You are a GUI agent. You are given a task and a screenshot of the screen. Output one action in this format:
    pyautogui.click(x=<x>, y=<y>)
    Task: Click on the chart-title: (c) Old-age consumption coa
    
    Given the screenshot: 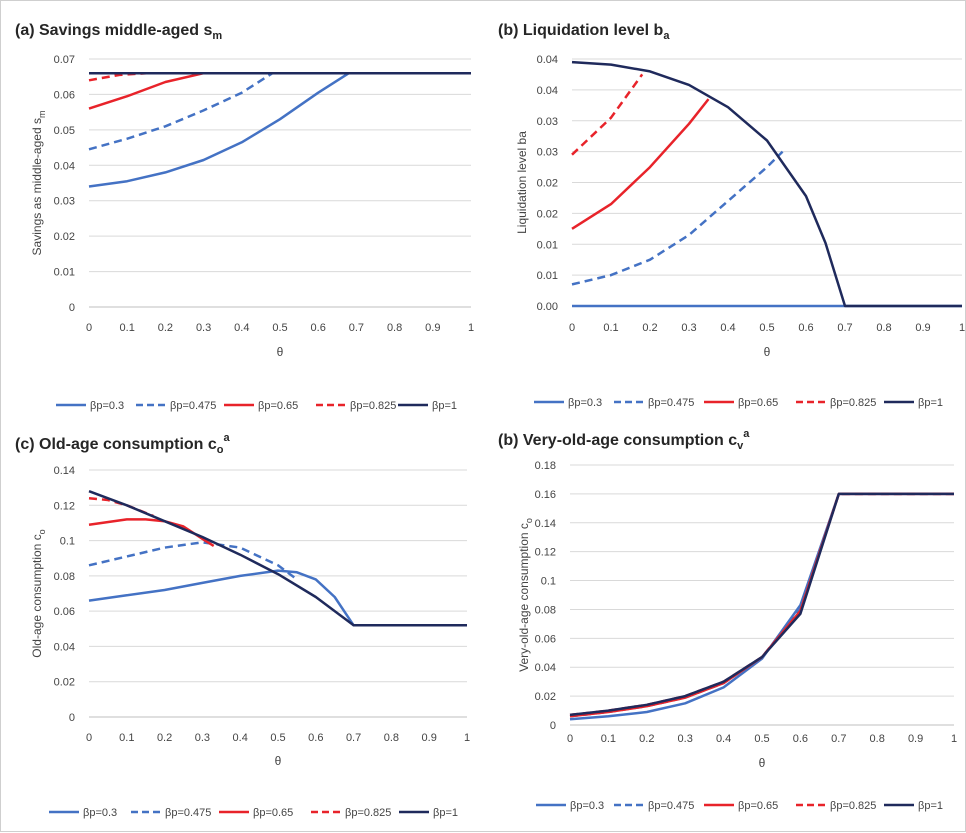 What is the action you would take?
    pyautogui.click(x=123, y=444)
    